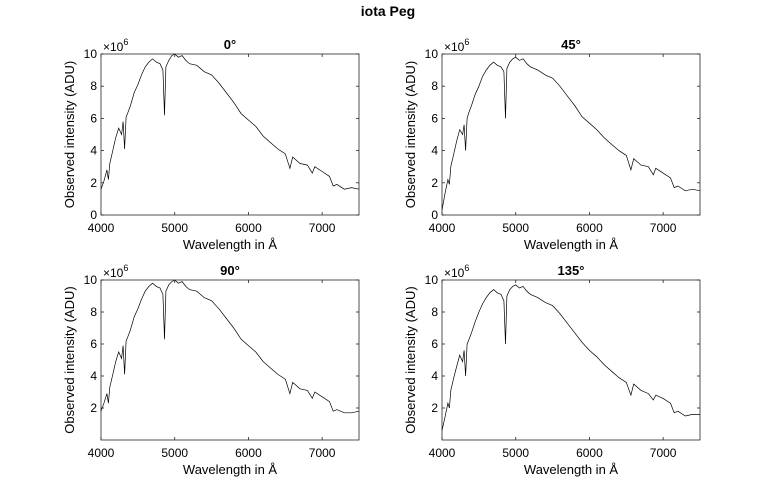 This screenshot has width=776, height=494. I want to click on subplot-title: 90°, so click(230, 270).